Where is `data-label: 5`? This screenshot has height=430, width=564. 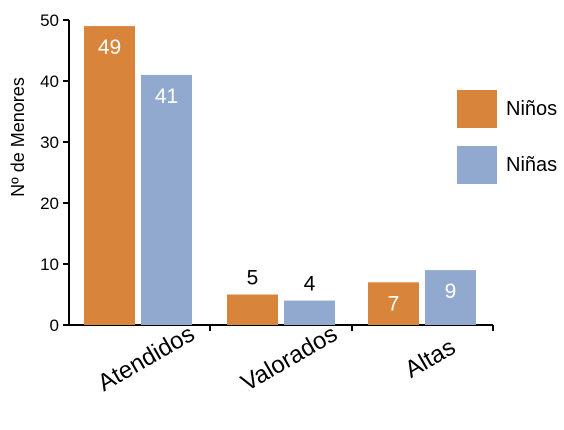 data-label: 5 is located at coordinates (253, 278).